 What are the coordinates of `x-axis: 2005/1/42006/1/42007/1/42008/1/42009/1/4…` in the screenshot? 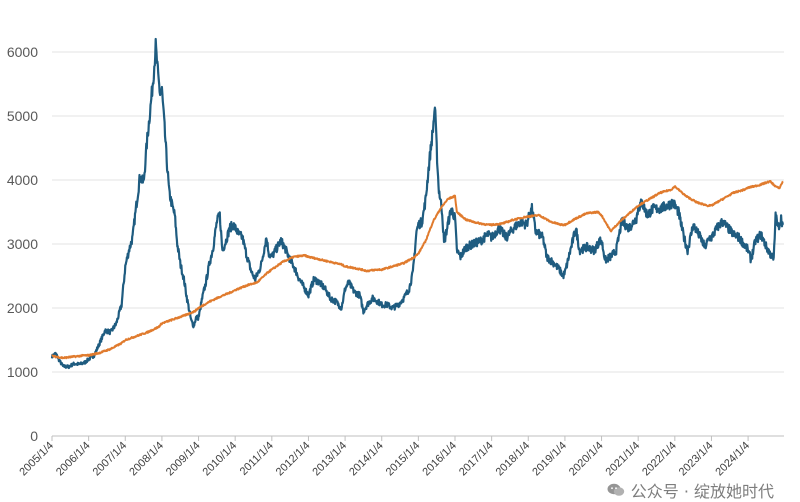 It's located at (400, 457).